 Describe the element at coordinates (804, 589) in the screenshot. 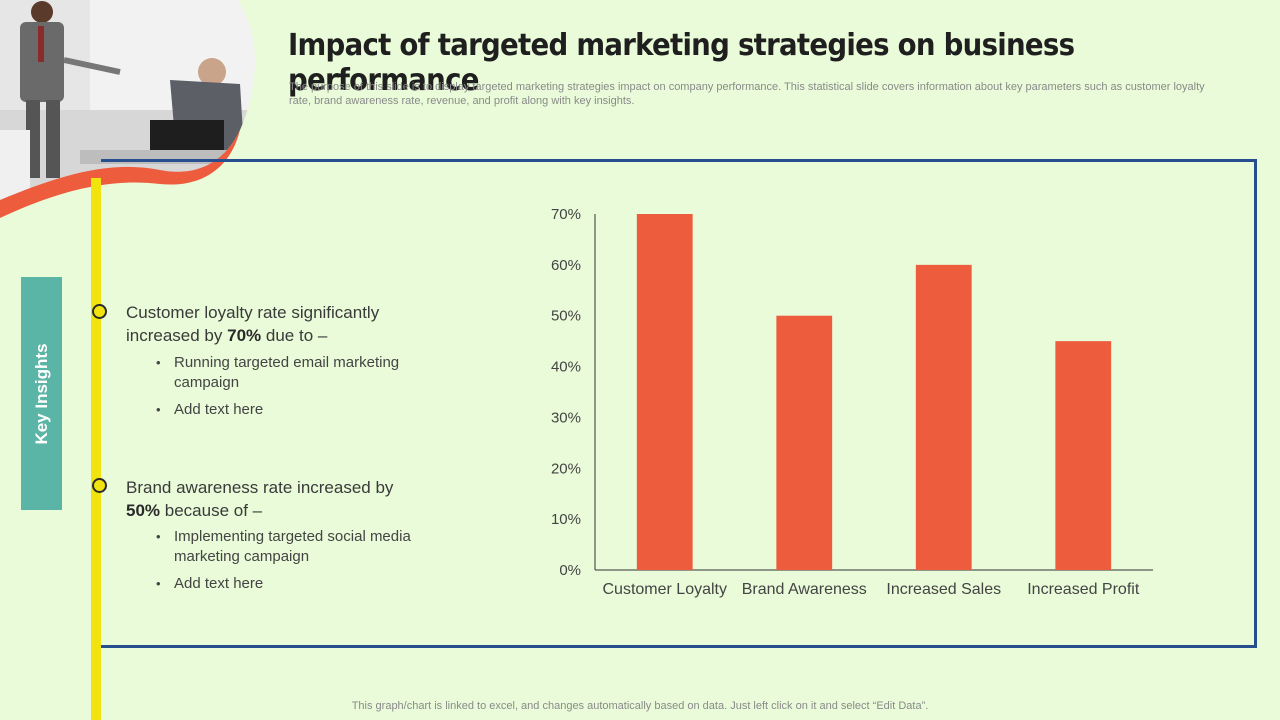

I see `x-tick-label: Brand Awareness` at that location.